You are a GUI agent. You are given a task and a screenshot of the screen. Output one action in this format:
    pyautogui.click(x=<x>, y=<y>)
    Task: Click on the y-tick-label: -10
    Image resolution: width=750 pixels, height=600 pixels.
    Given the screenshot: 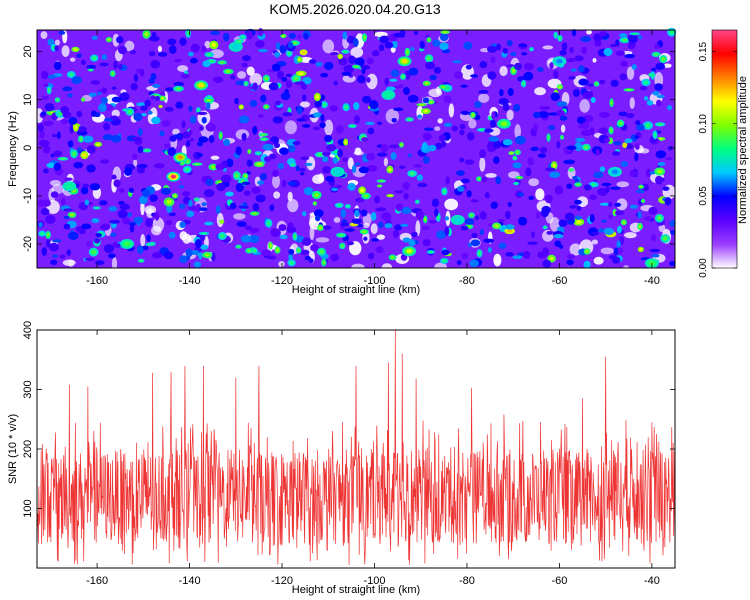 What is the action you would take?
    pyautogui.click(x=28, y=196)
    